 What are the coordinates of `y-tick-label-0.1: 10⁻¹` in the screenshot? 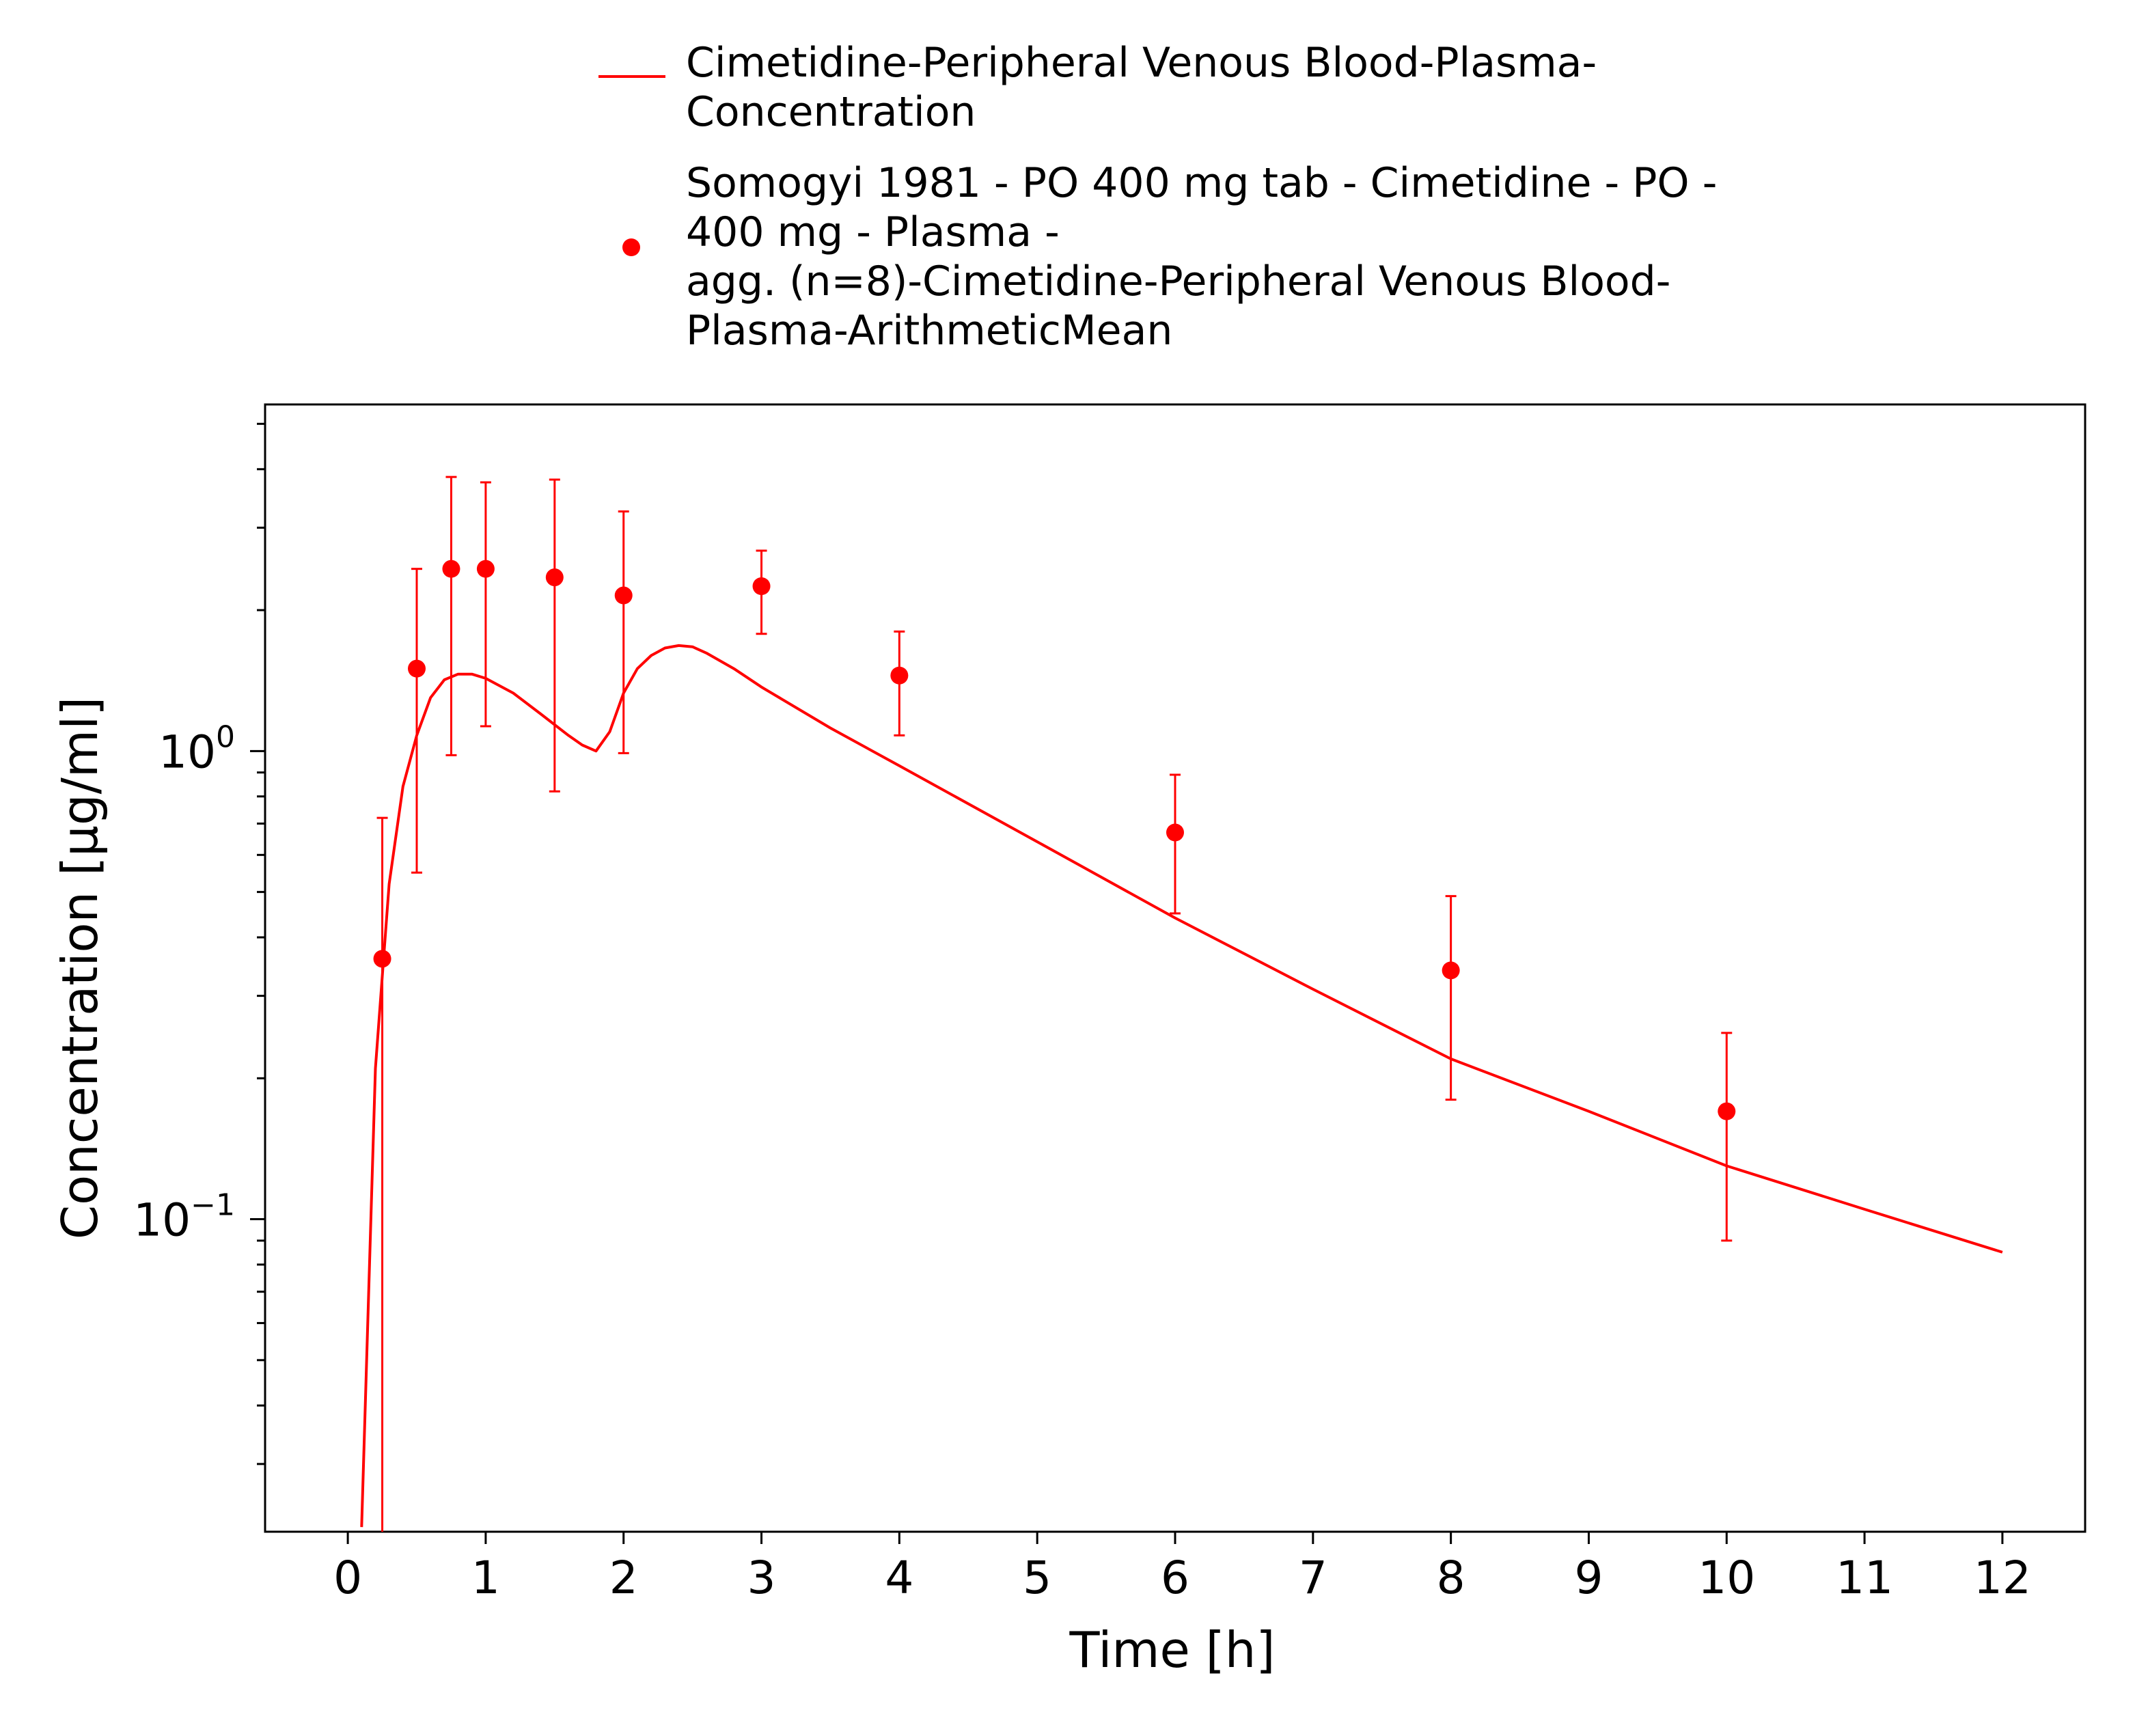 It's located at (184, 1217).